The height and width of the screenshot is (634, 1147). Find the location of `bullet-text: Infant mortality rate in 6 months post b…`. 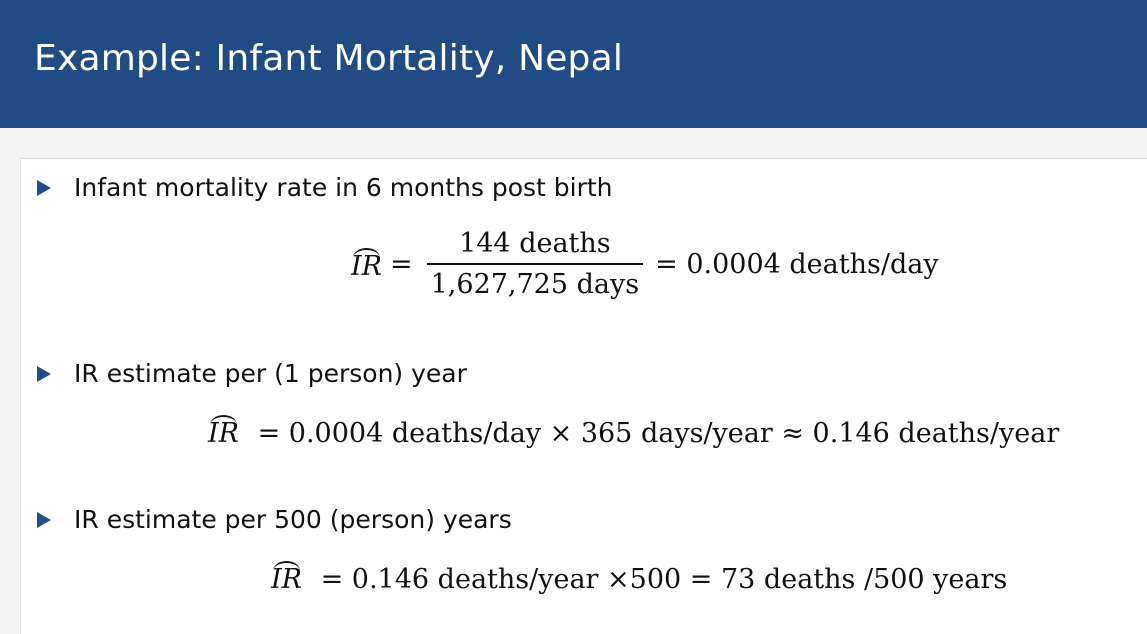

bullet-text: Infant mortality rate in 6 months post b… is located at coordinates (343, 187).